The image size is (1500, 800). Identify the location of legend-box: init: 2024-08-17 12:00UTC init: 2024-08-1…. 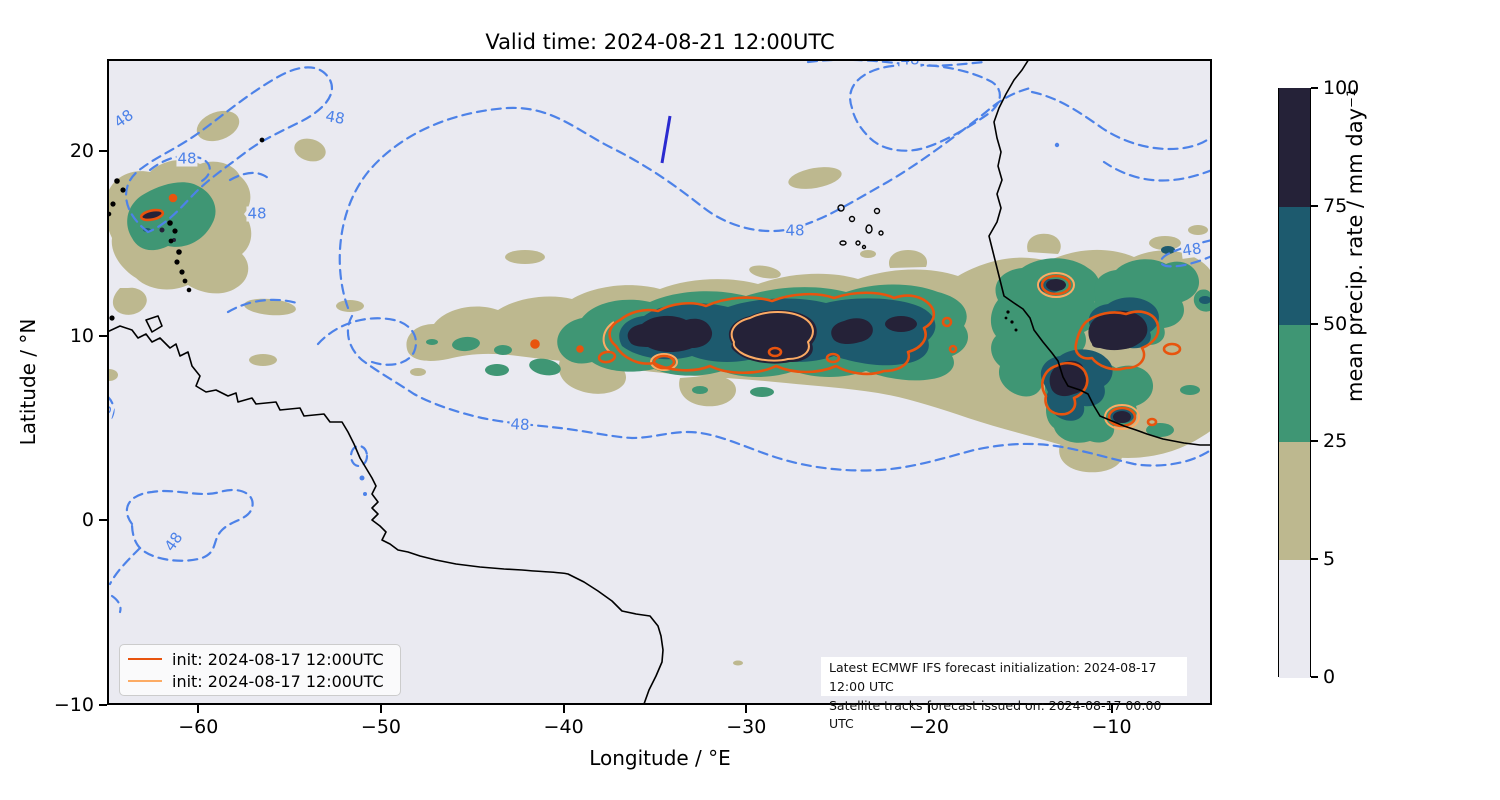
(260, 670).